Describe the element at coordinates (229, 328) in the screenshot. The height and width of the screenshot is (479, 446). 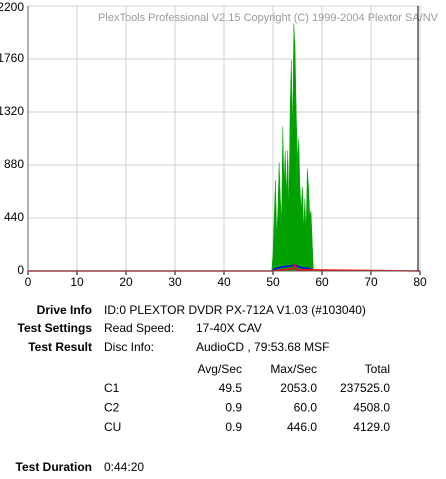
I see `settings-value: 17-40X CAV` at that location.